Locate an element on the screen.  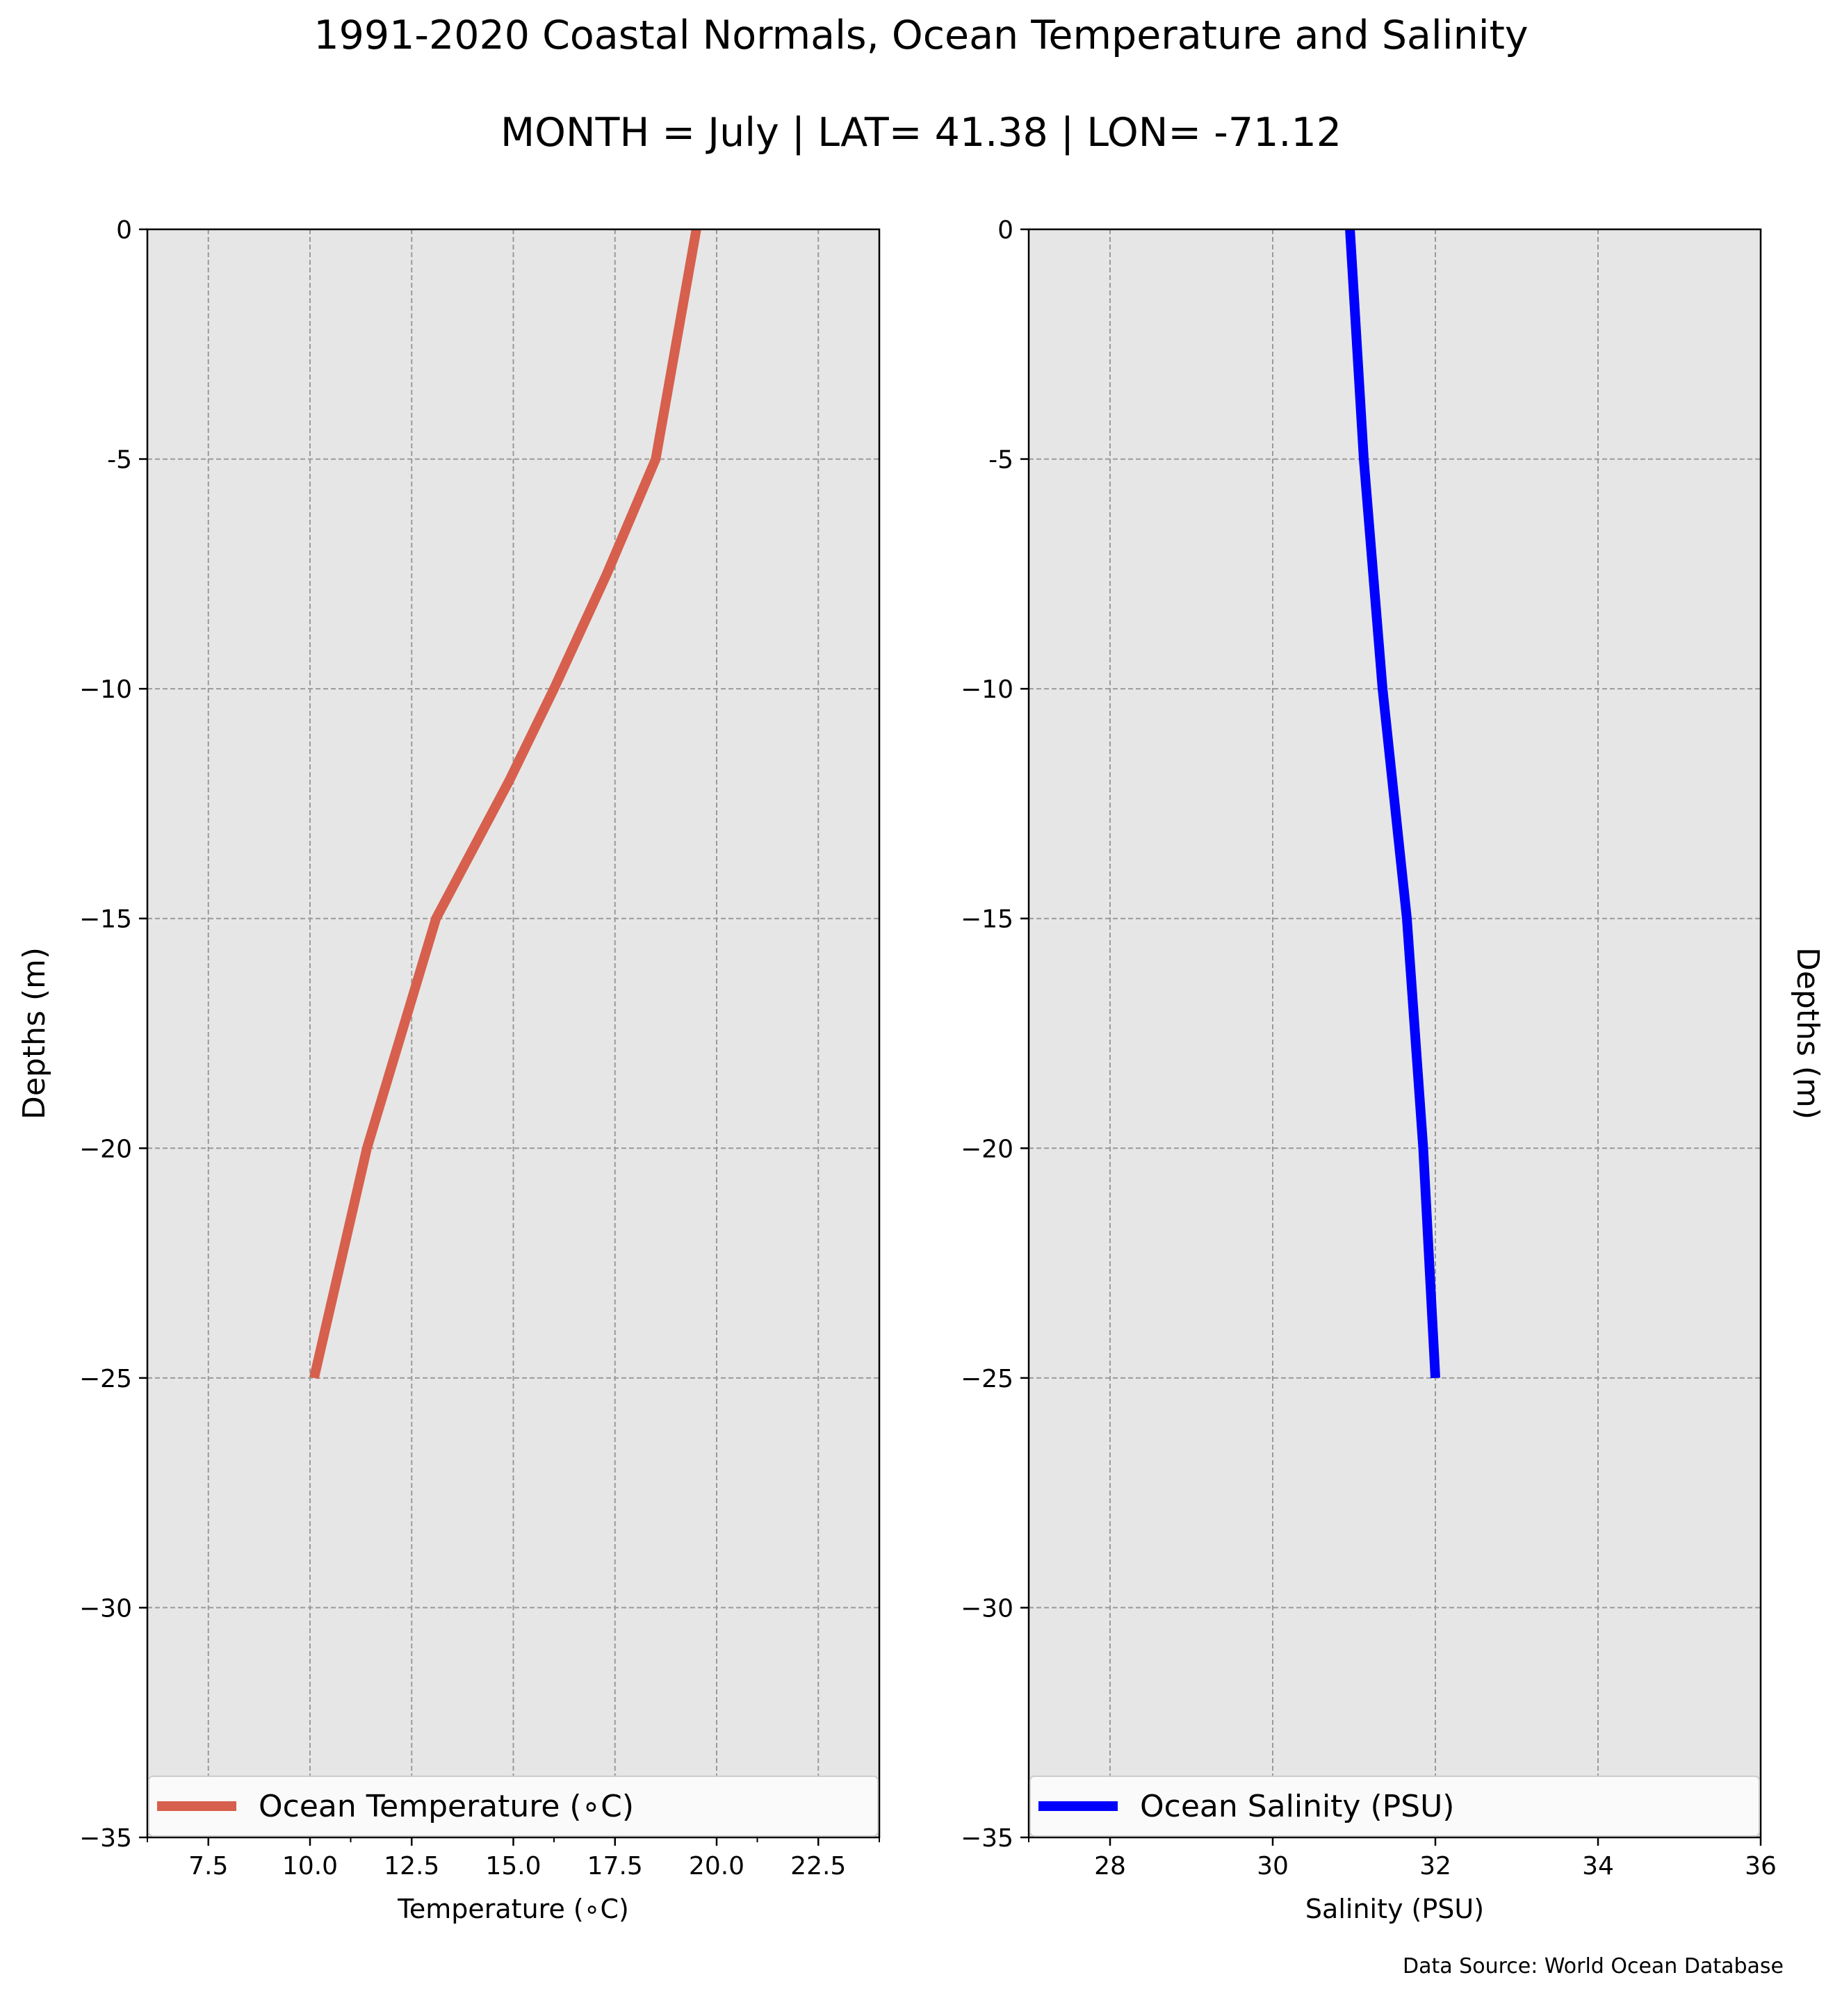
x-tick-label: 12.5 is located at coordinates (412, 1866).